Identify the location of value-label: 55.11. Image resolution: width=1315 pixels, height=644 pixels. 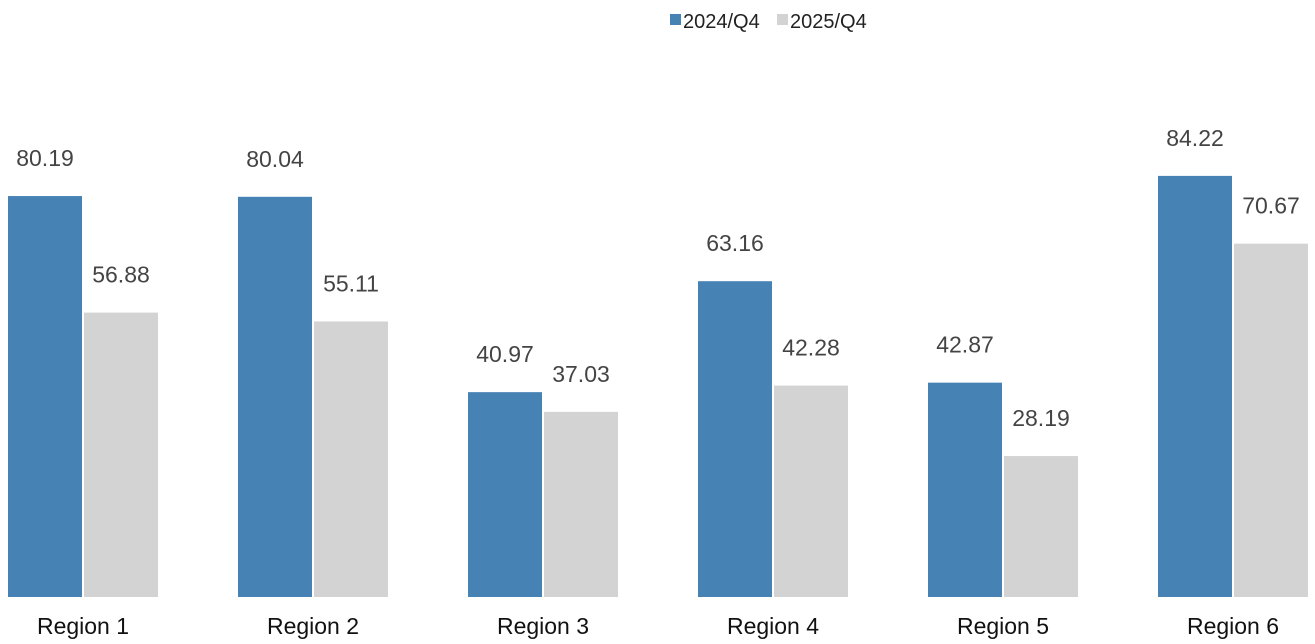
(351, 283).